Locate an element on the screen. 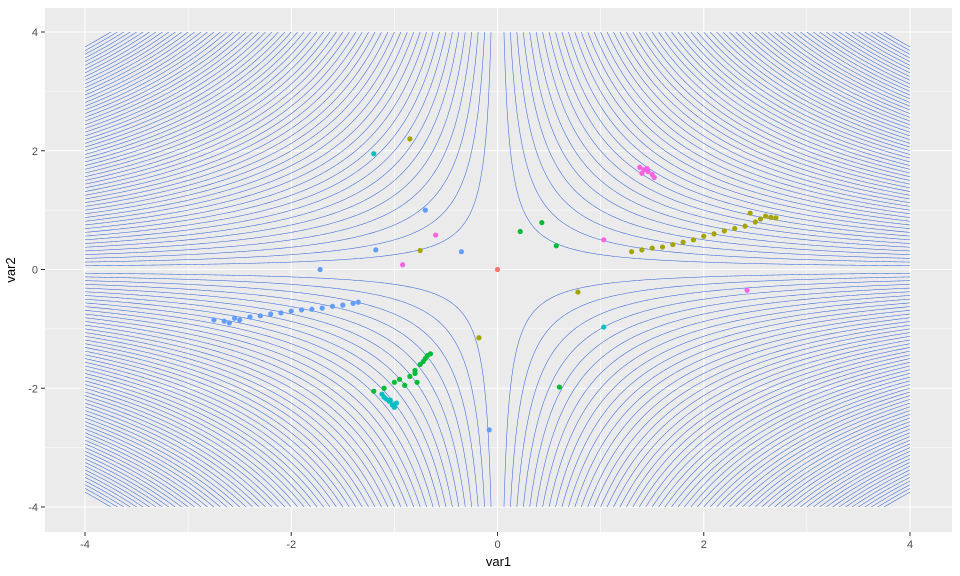  x-tick-label: 4 is located at coordinates (910, 545).